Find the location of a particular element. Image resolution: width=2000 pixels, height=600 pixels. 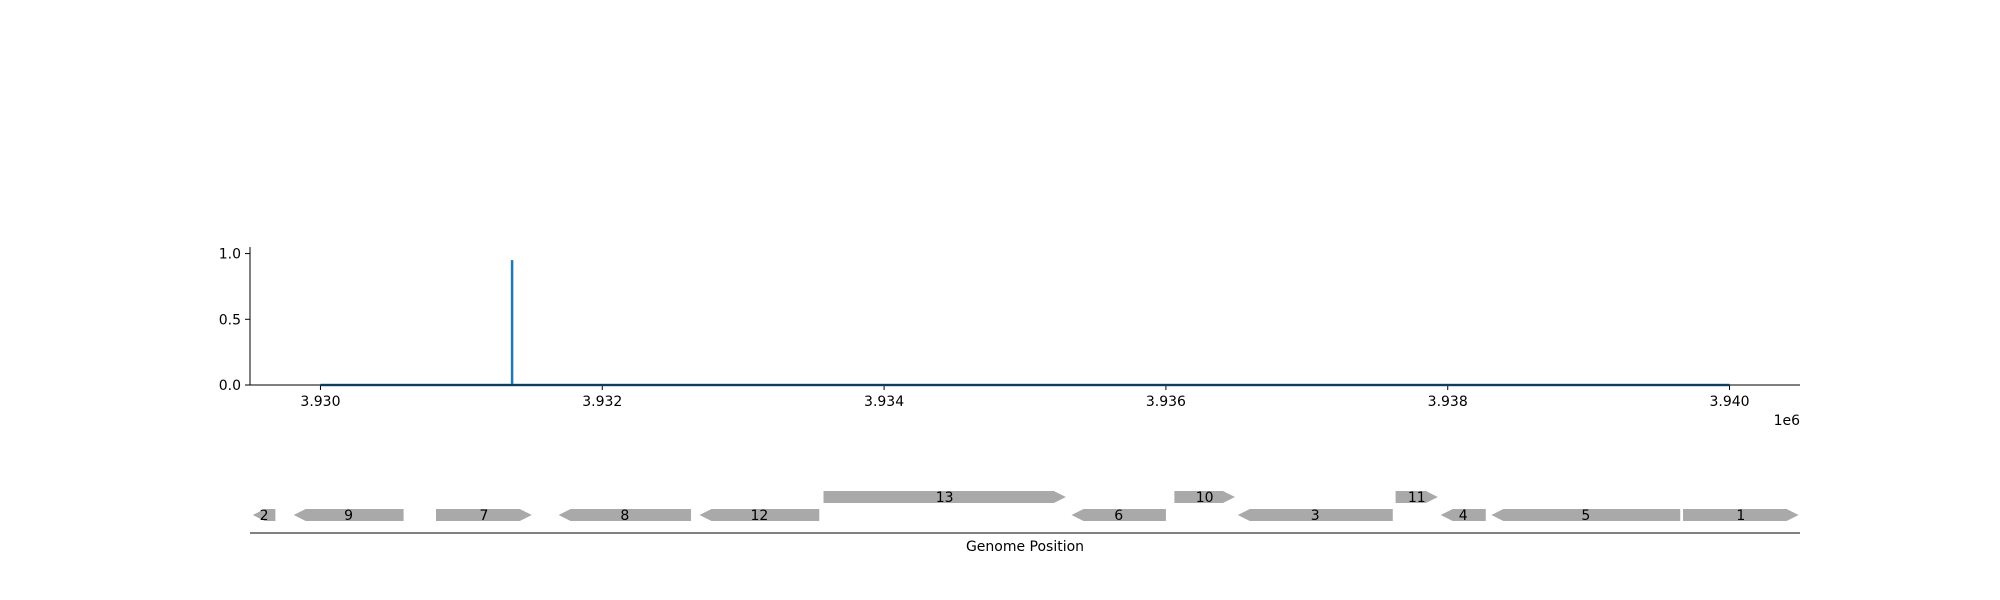

gene-label: 1 is located at coordinates (1740, 516).